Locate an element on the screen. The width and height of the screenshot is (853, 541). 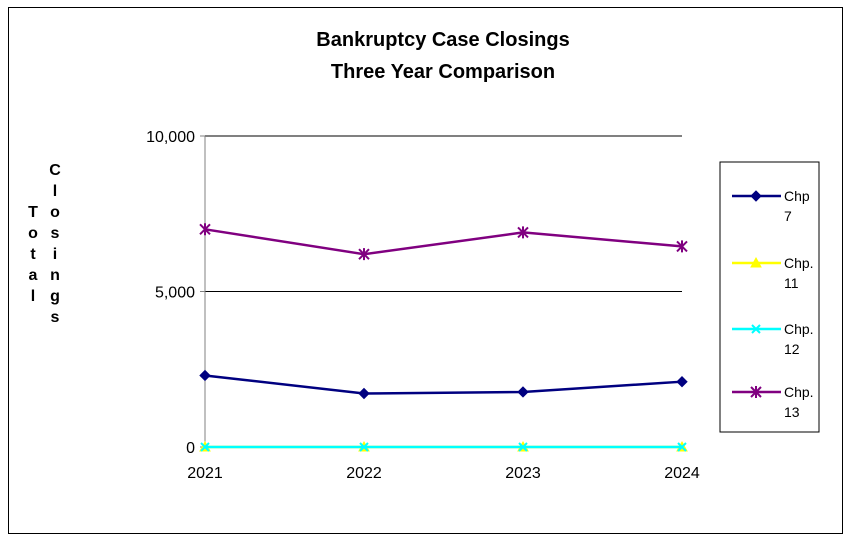
legend-label-3-1: 13 is located at coordinates (792, 412).